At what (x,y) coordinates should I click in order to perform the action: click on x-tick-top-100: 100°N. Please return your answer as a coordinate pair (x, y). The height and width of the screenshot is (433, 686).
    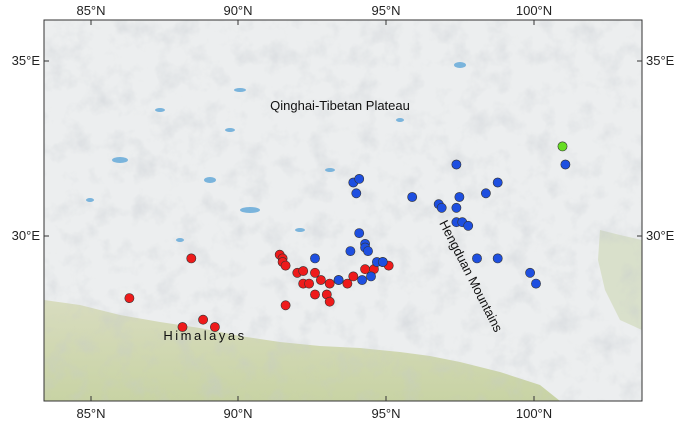
    Looking at the image, I should click on (534, 10).